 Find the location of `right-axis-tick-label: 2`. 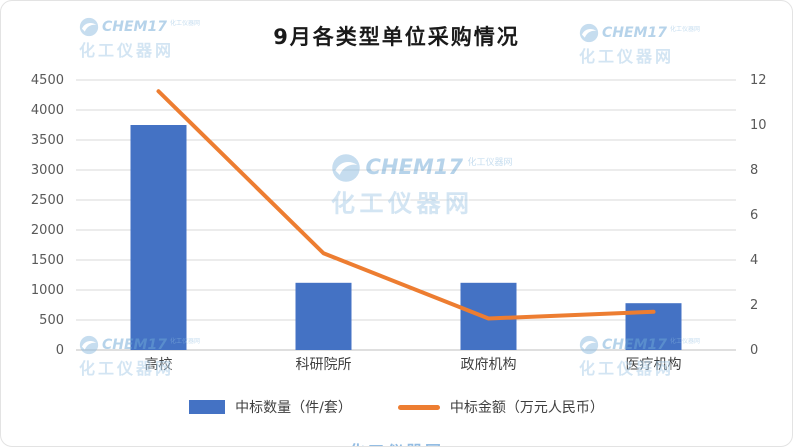

right-axis-tick-label: 2 is located at coordinates (754, 305).